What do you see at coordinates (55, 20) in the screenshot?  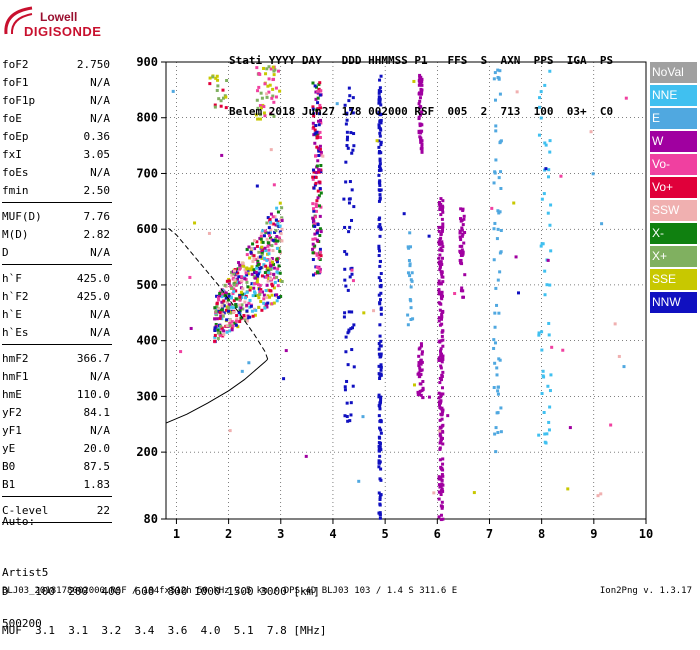 I see `digisonde-logo: Lowell DIGISONDE` at bounding box center [55, 20].